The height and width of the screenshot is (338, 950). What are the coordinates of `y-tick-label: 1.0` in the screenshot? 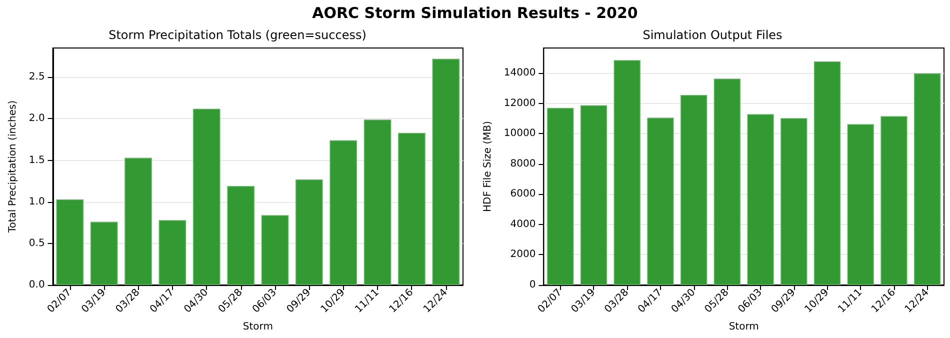 It's located at (36, 202).